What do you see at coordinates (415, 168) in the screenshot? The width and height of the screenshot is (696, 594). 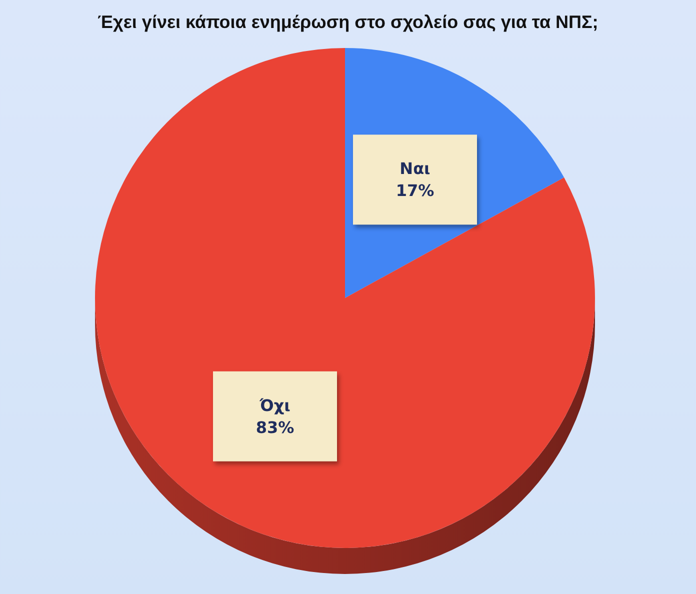 I see `slice-label: Ναι` at bounding box center [415, 168].